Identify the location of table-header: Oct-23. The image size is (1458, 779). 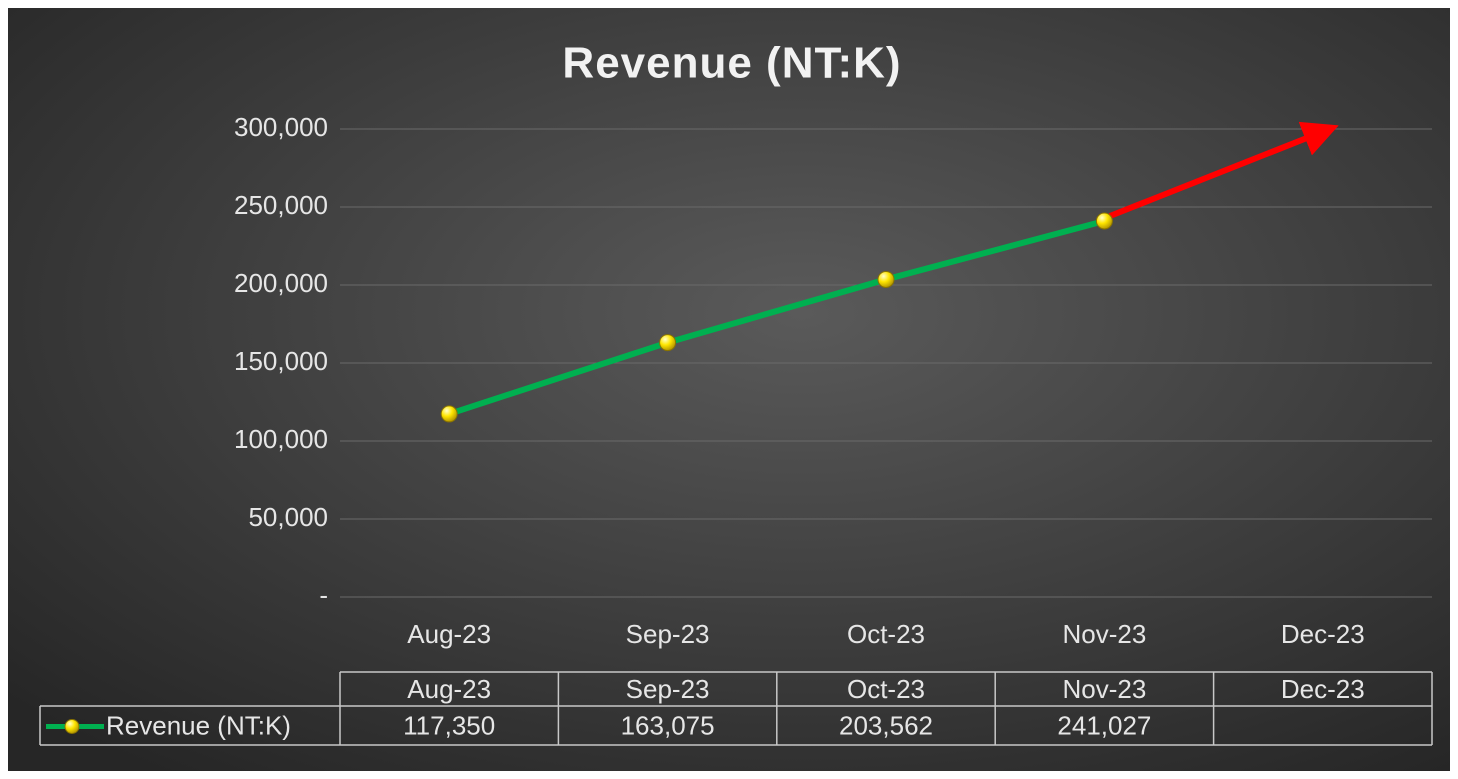
(886, 689).